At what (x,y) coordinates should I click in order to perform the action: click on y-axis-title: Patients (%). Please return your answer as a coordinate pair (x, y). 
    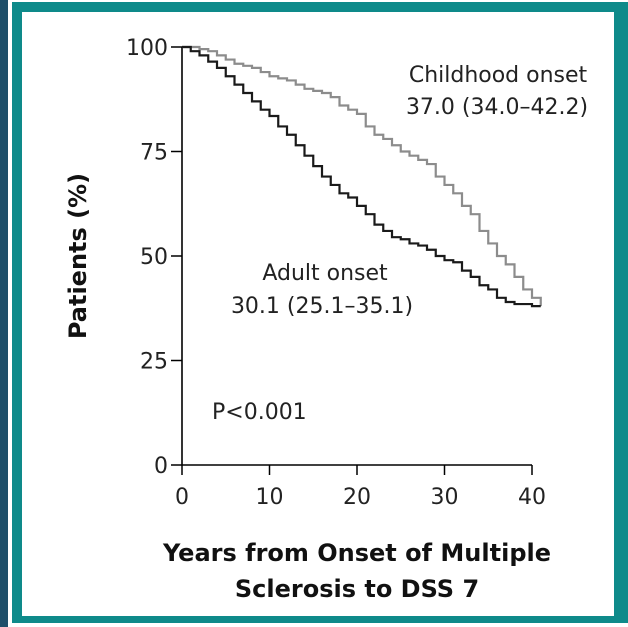
    Looking at the image, I should click on (78, 256).